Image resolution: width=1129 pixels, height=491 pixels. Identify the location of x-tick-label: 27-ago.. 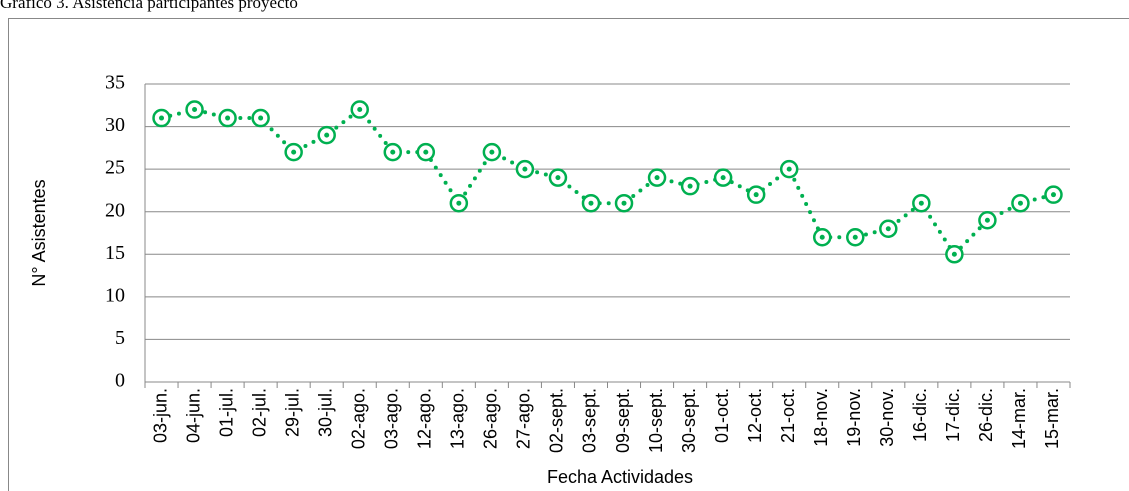
(524, 418).